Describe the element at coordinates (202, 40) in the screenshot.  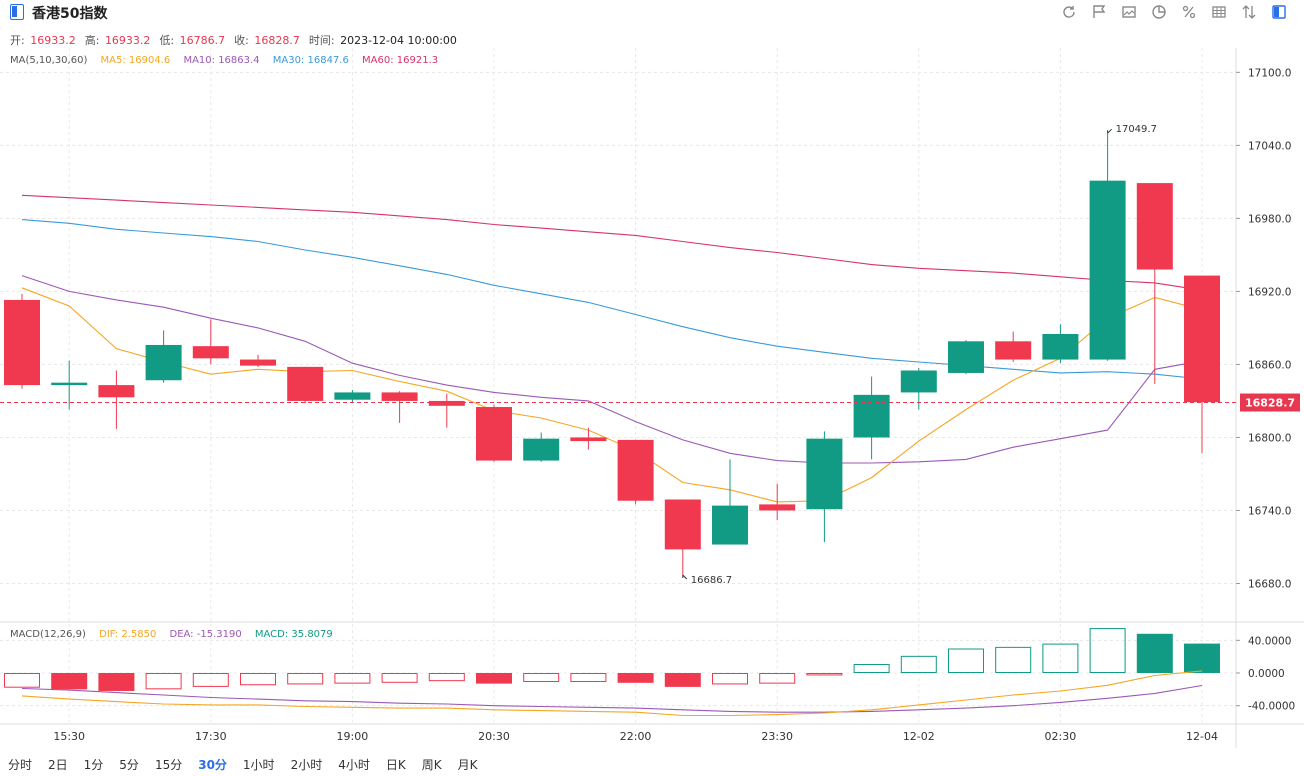
I see `low-value: 16786.7` at that location.